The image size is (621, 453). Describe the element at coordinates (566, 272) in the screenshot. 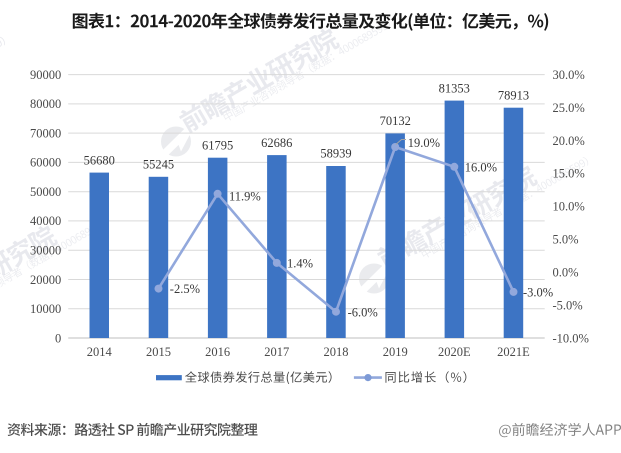

I see `svg-text: 0.0%` at that location.